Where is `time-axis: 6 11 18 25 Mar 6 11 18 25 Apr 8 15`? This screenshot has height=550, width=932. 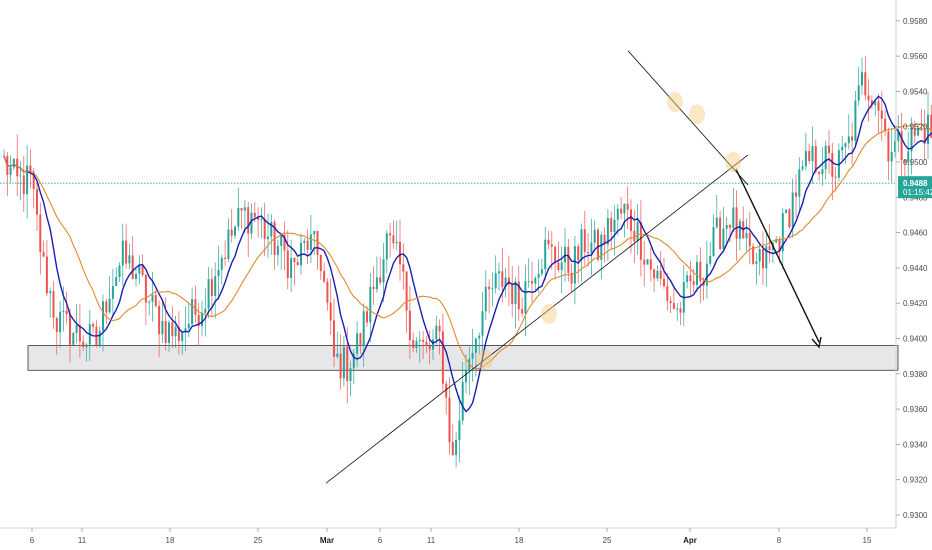 time-axis: 6 11 18 25 Mar 6 11 18 25 Apr 8 15 is located at coordinates (448, 536).